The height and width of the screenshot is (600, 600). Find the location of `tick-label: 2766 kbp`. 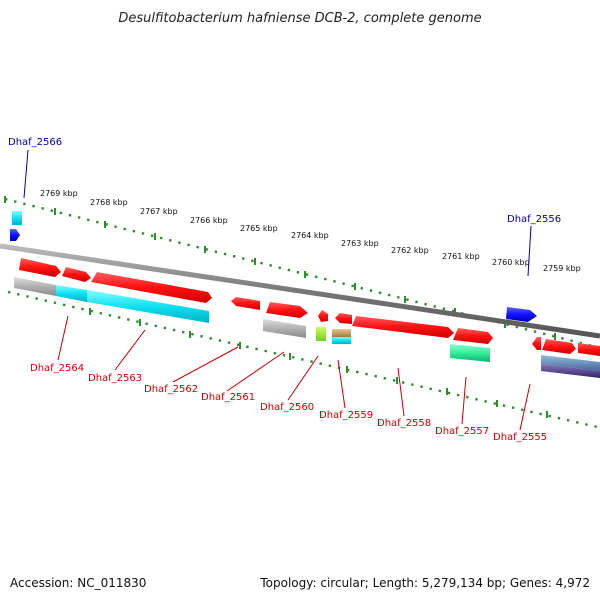

tick-label: 2766 kbp is located at coordinates (209, 220).